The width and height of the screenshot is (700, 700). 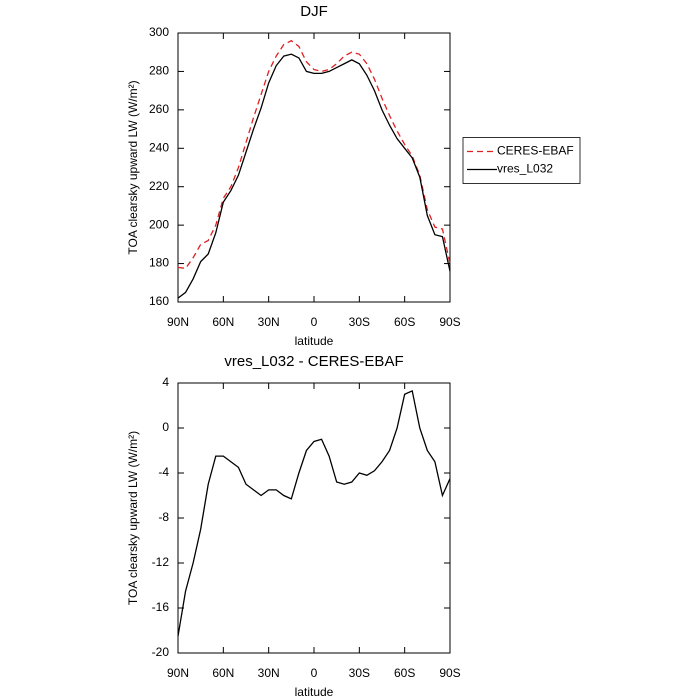 I want to click on y-tick-label: -4, so click(x=163, y=472).